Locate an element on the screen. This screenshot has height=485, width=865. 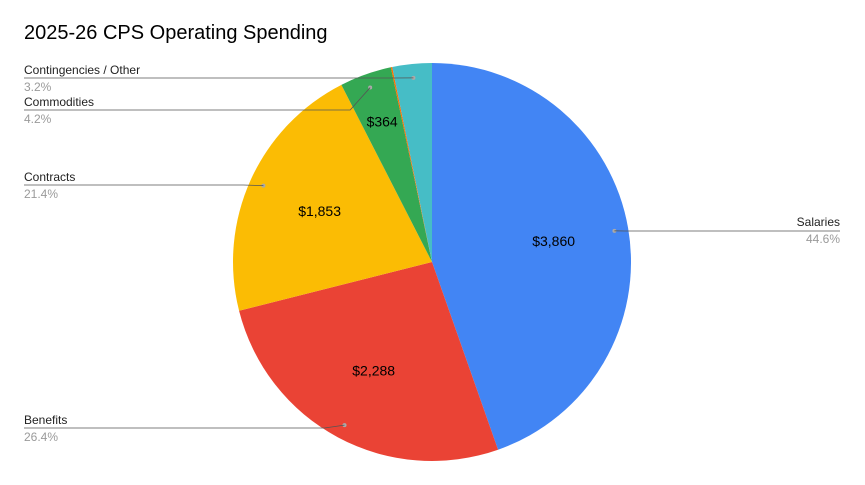
value-label-salaries: $3,860 is located at coordinates (553, 241).